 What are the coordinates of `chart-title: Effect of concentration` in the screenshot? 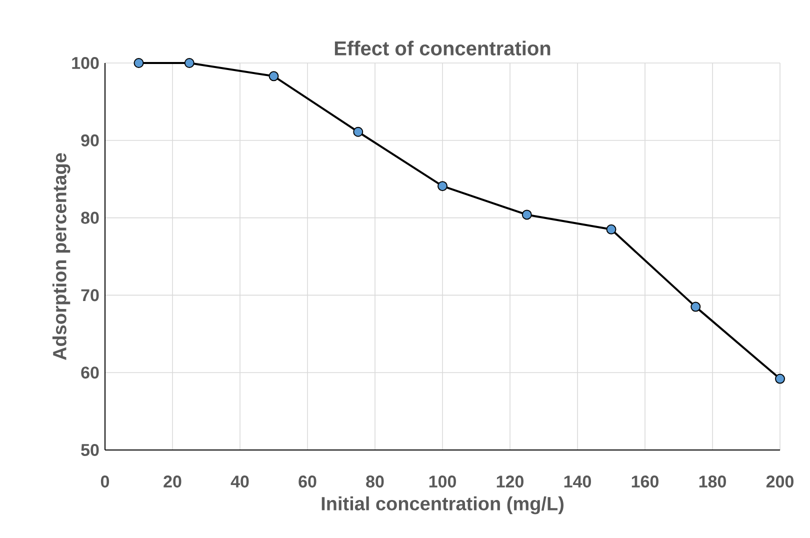 It's located at (442, 48).